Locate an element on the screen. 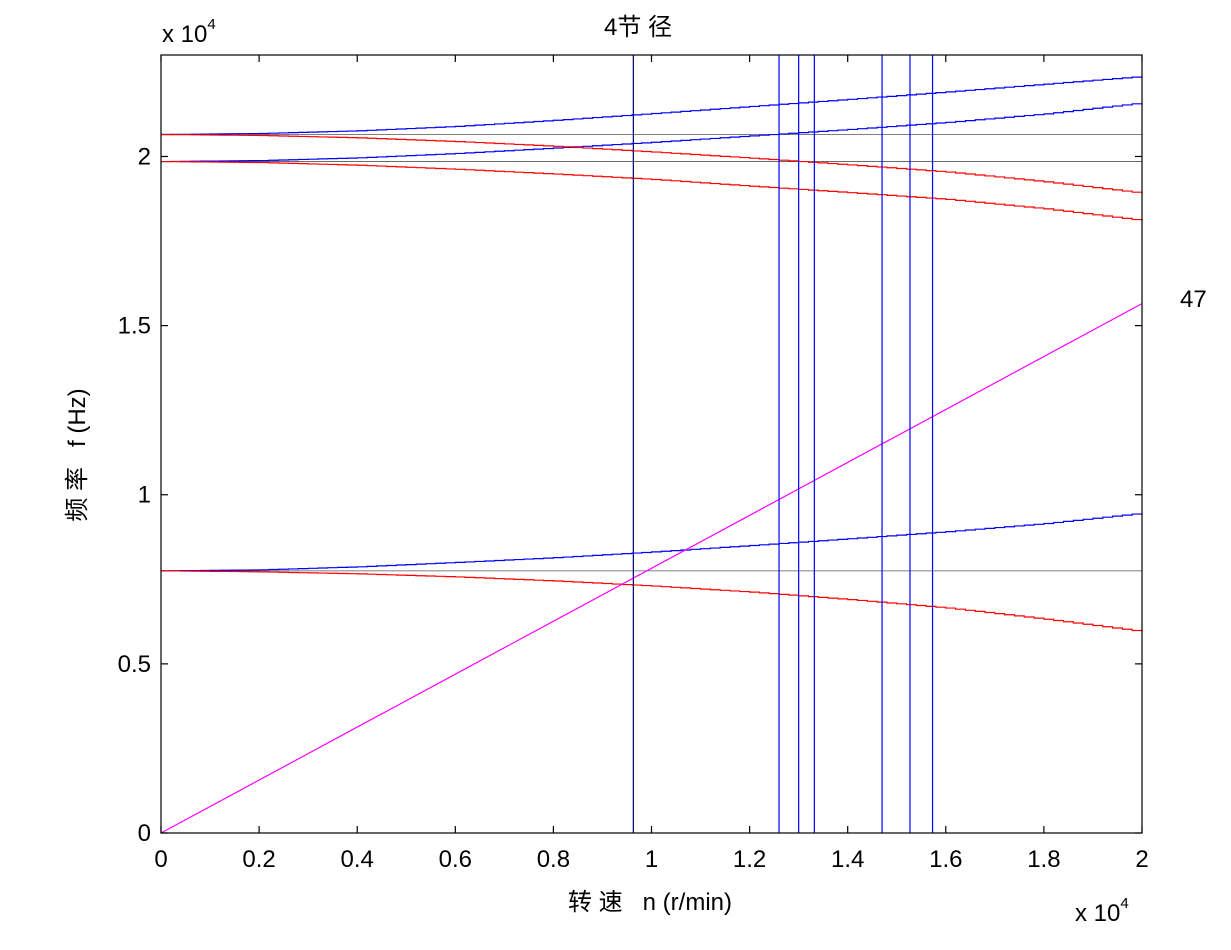 The width and height of the screenshot is (1231, 950). x-tick-label-8: 1.6 is located at coordinates (945, 859).